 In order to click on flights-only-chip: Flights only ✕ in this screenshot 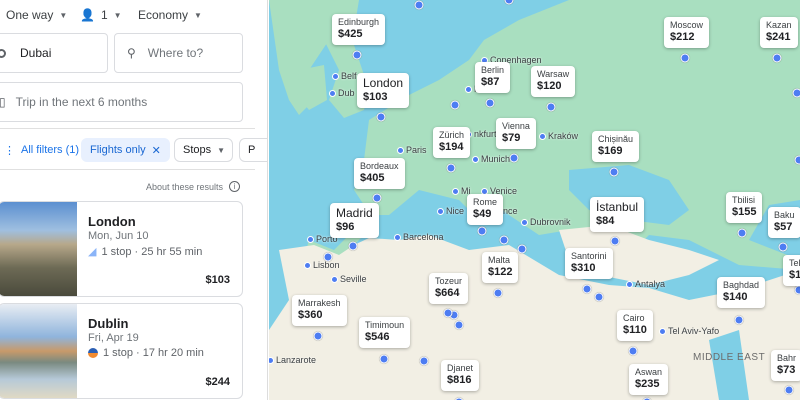, I will do `click(125, 150)`.